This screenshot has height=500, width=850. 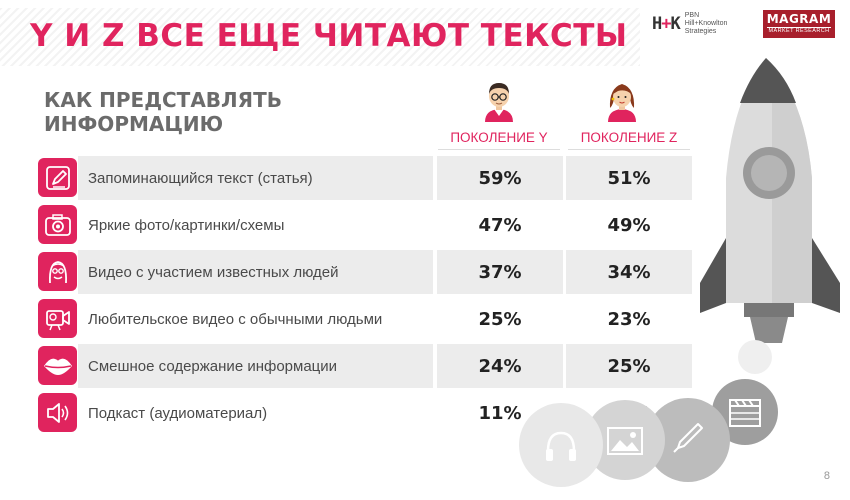 What do you see at coordinates (826, 476) in the screenshot?
I see `page-number: 8` at bounding box center [826, 476].